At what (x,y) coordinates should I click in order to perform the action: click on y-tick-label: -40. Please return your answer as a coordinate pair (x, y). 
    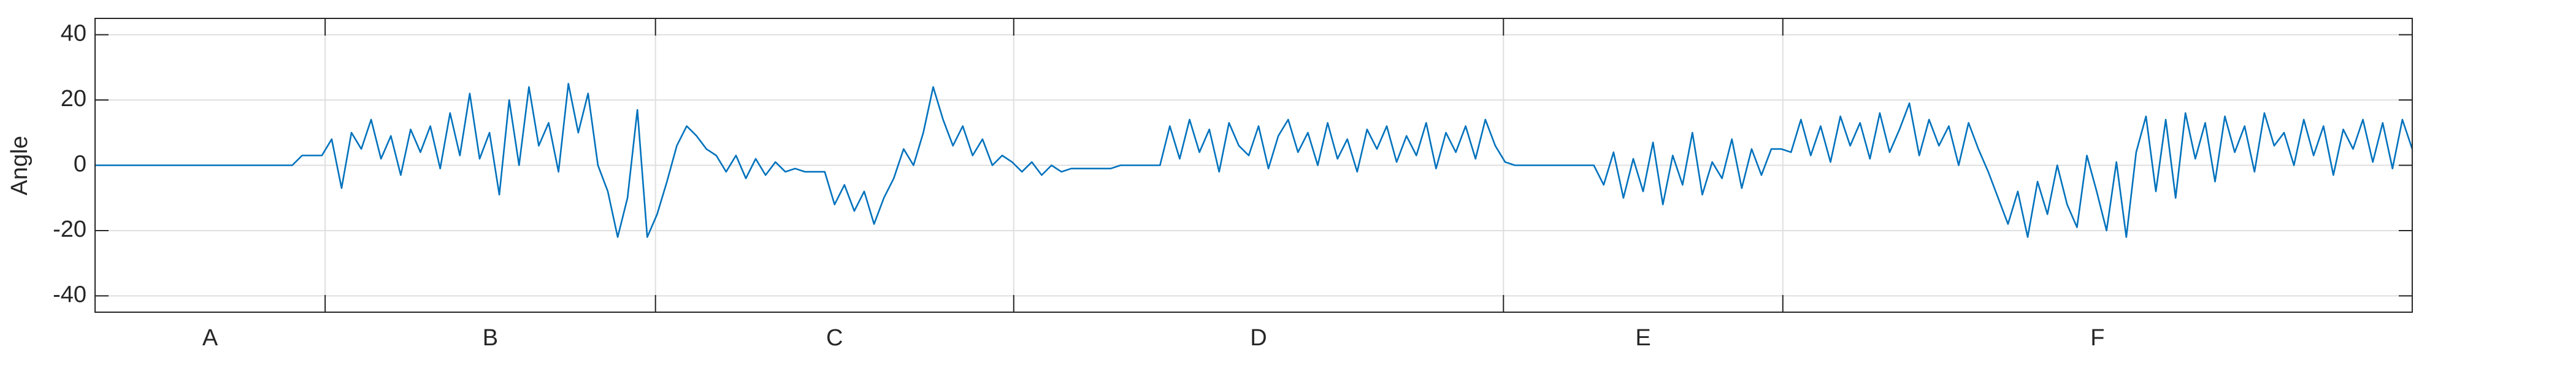
    Looking at the image, I should click on (69, 294).